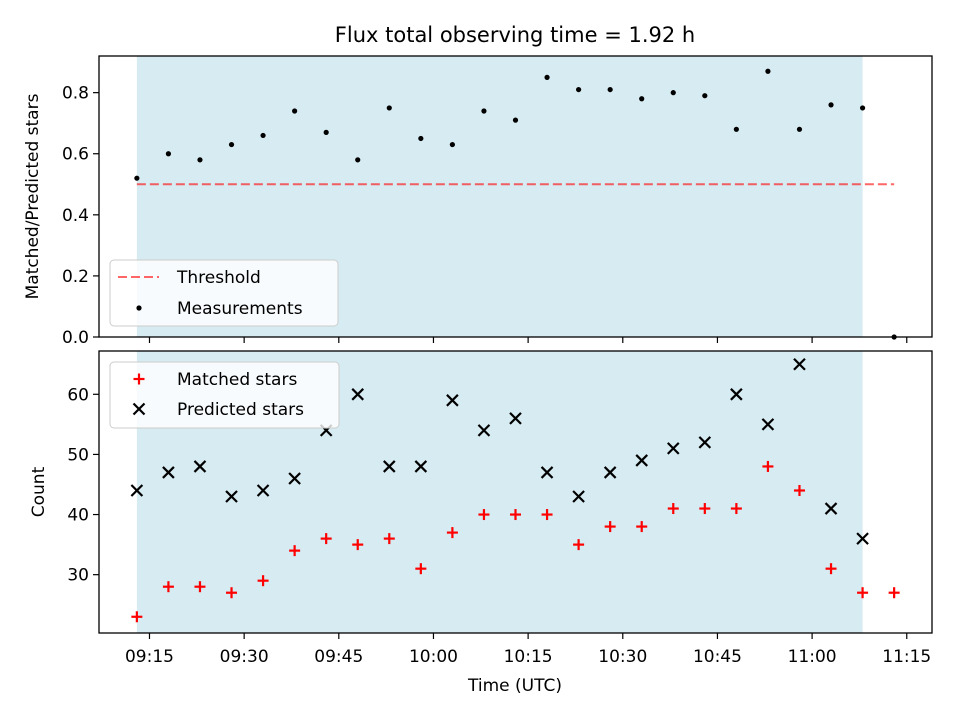  What do you see at coordinates (78, 395) in the screenshot?
I see `y-tick-label: 60` at bounding box center [78, 395].